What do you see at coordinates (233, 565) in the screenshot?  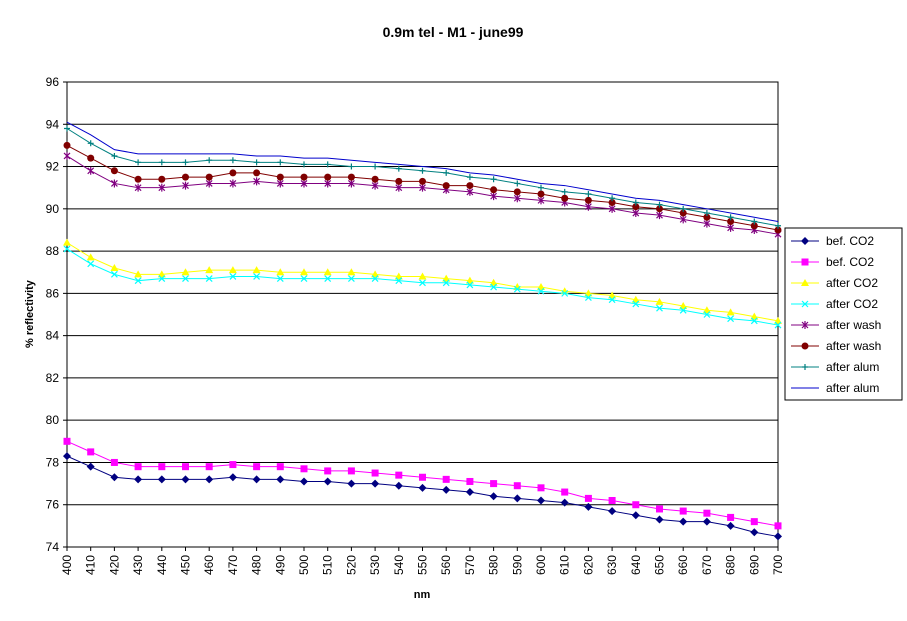 I see `x-tick-label: 470` at bounding box center [233, 565].